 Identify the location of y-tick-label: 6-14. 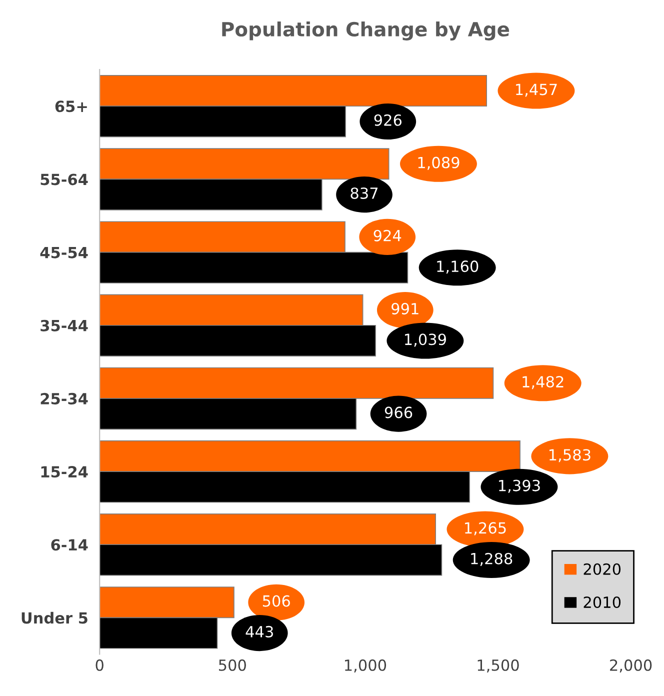
(69, 545).